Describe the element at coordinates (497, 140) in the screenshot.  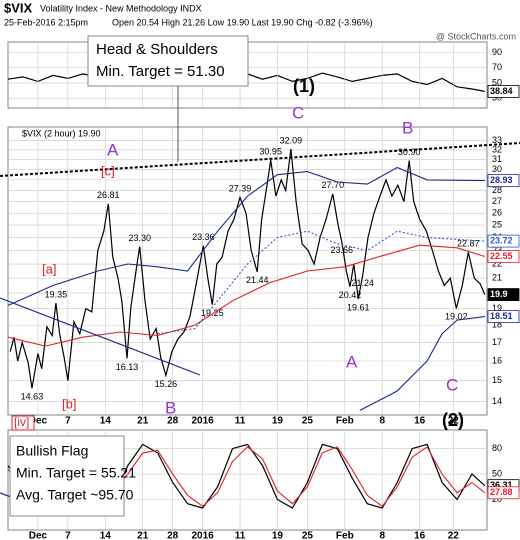
I see `y-tick-label: 33` at that location.